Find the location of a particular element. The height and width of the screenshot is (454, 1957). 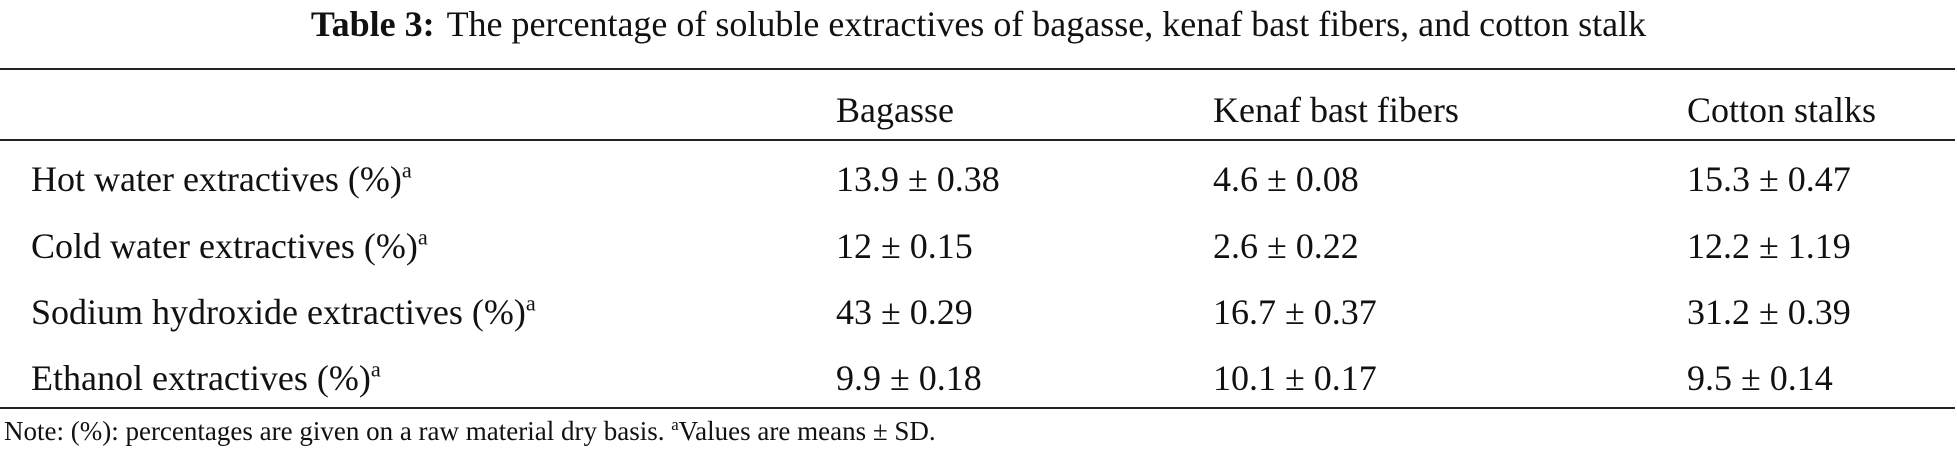

column-header: Cotton stalks is located at coordinates (1782, 110).